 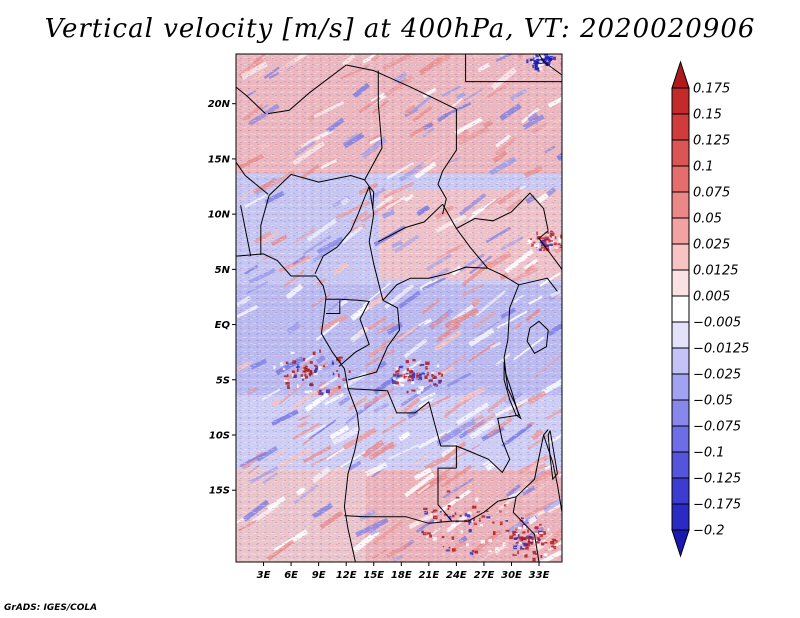 What do you see at coordinates (680, 74) in the screenshot?
I see `colorbar-max-arrow` at bounding box center [680, 74].